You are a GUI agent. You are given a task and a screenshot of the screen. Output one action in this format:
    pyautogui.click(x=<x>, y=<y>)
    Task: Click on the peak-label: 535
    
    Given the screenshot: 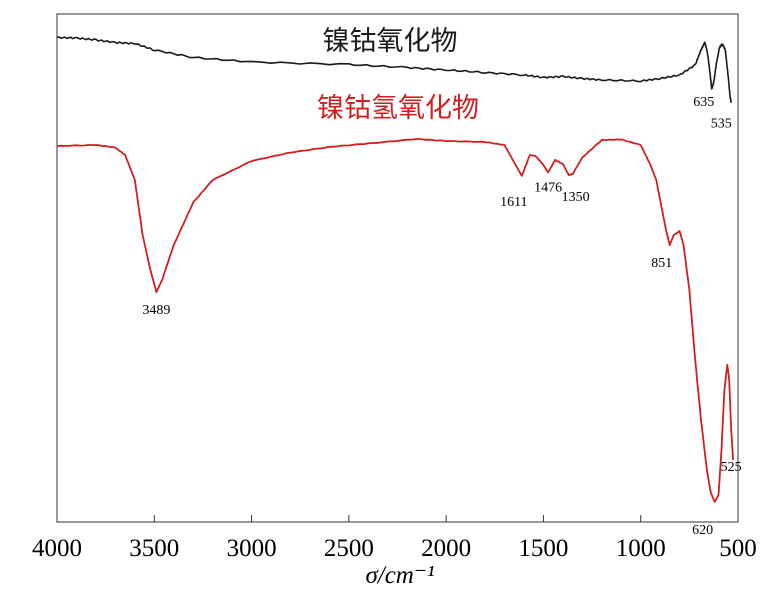 What is the action you would take?
    pyautogui.click(x=721, y=124)
    